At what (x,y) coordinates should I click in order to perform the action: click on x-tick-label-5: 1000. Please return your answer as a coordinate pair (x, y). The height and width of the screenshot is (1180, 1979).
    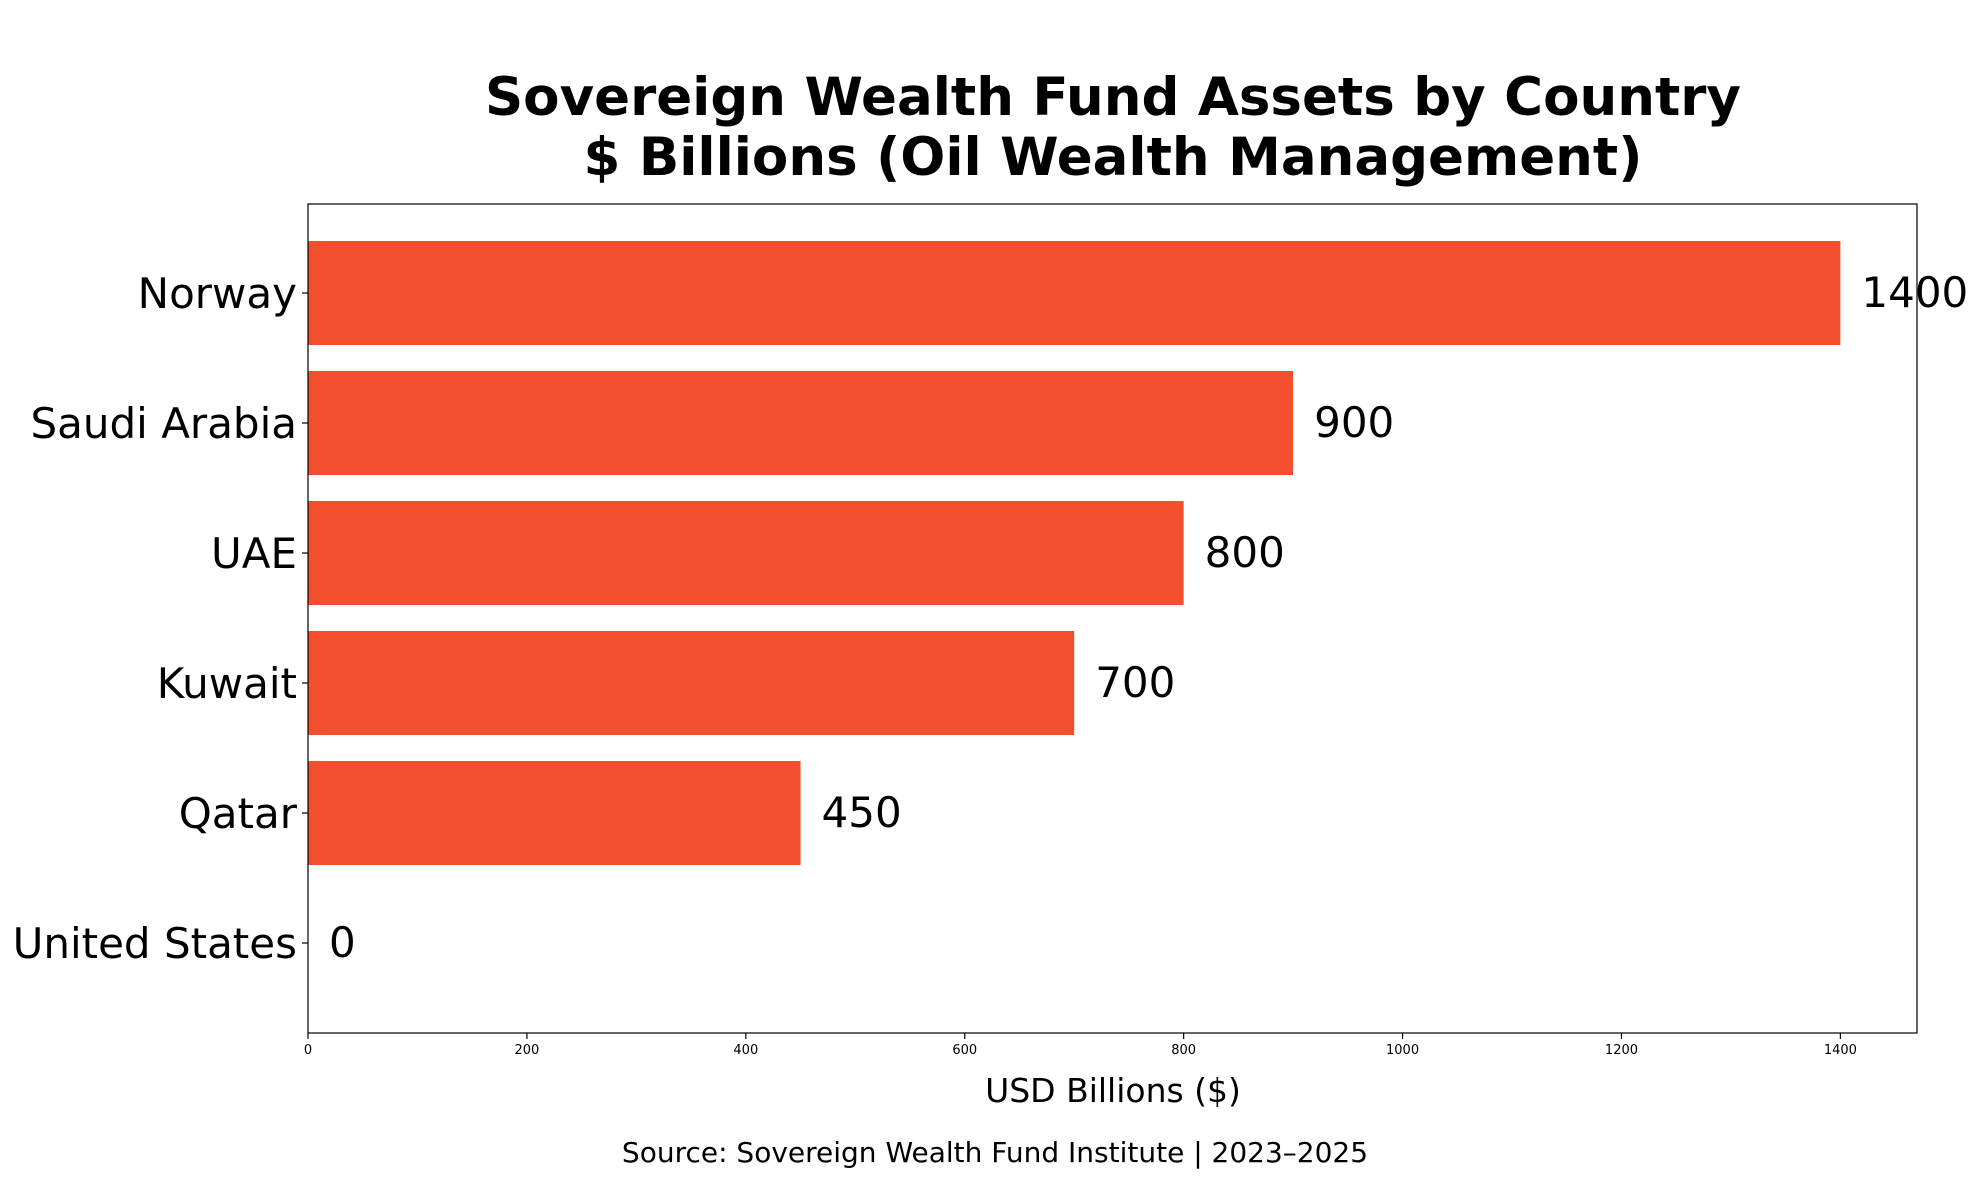
    Looking at the image, I should click on (1402, 1050).